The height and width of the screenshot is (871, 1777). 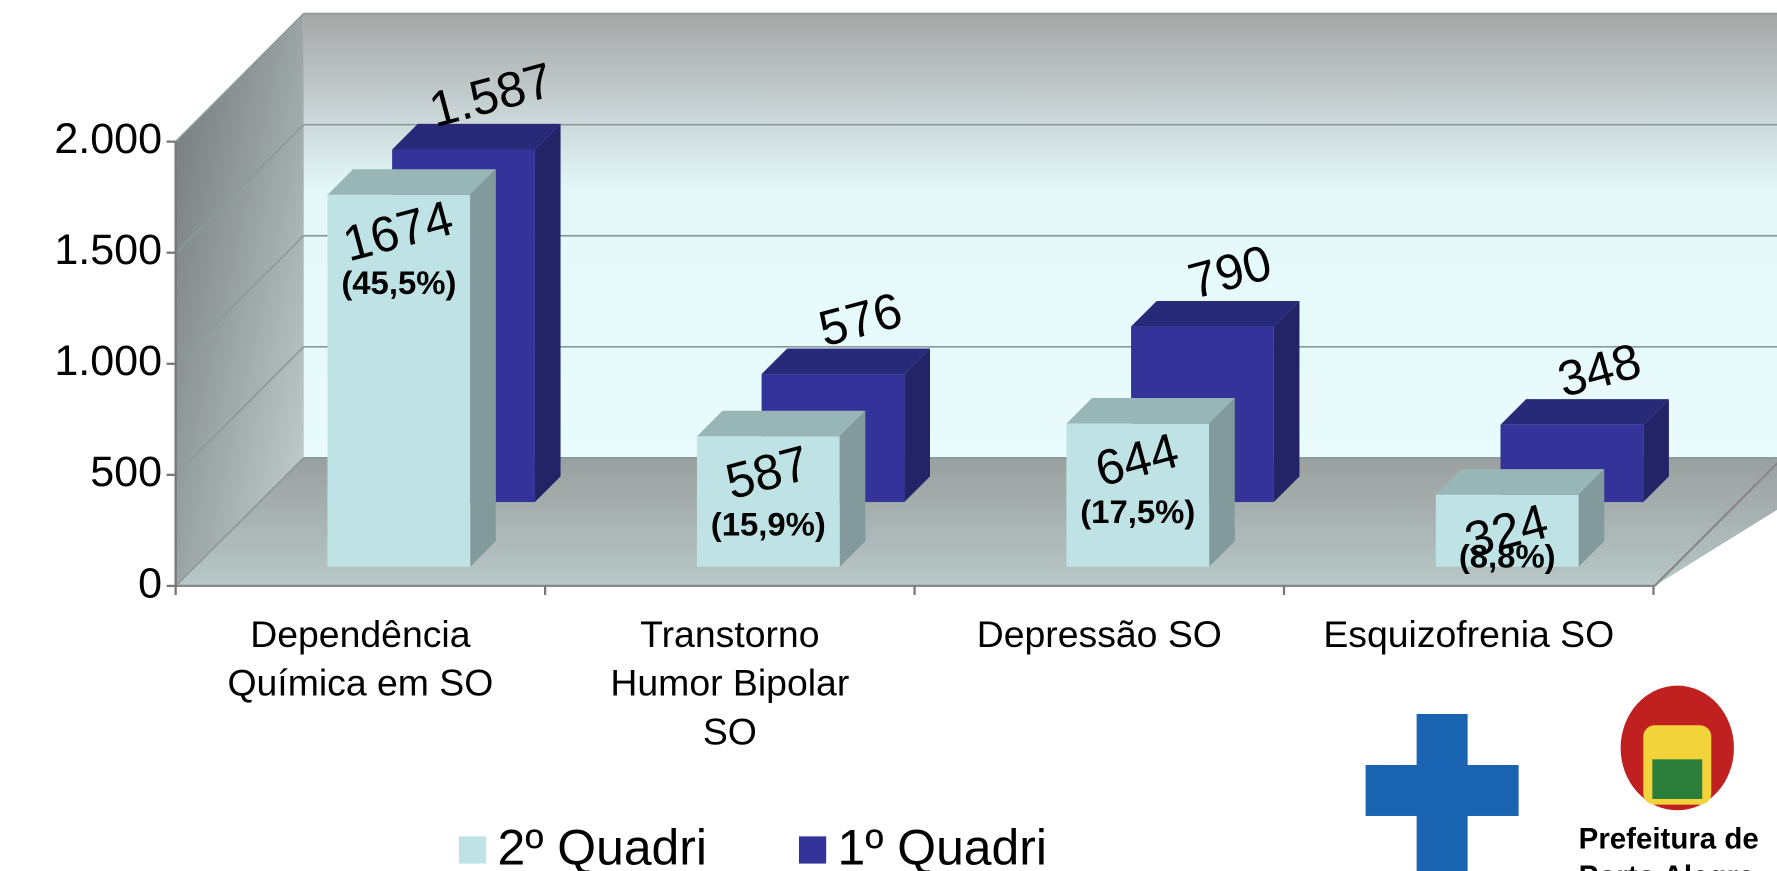 I want to click on x-tick-label: Esquizofrenia SO, so click(x=1468, y=634).